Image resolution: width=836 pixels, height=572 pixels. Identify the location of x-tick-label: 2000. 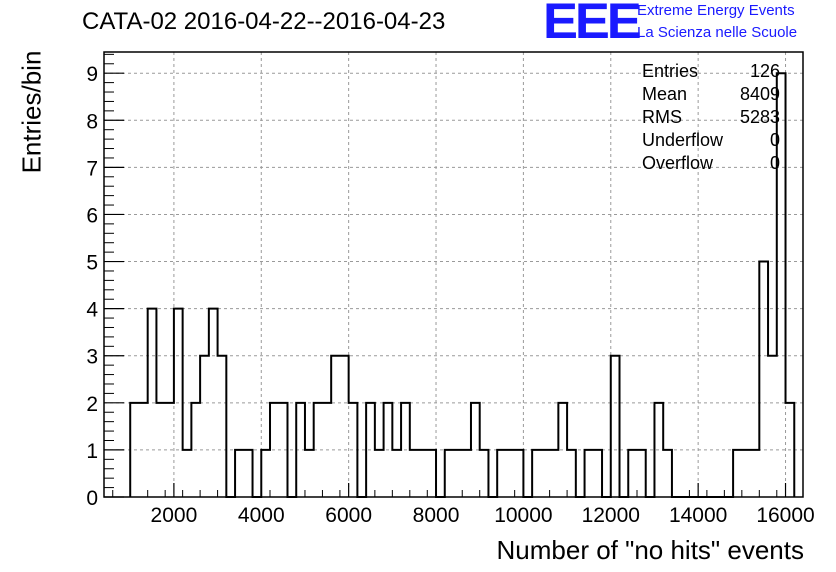
(174, 515).